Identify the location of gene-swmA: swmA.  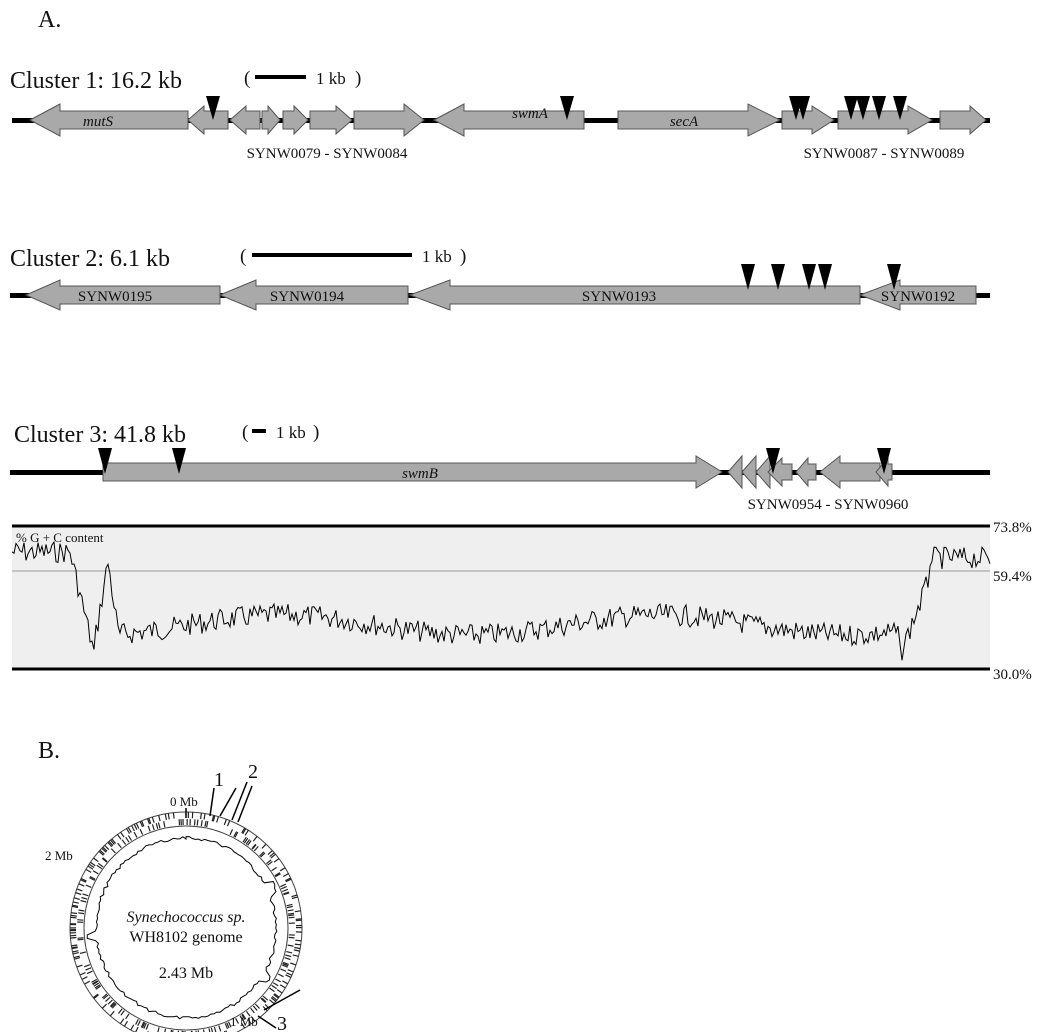
(508, 120).